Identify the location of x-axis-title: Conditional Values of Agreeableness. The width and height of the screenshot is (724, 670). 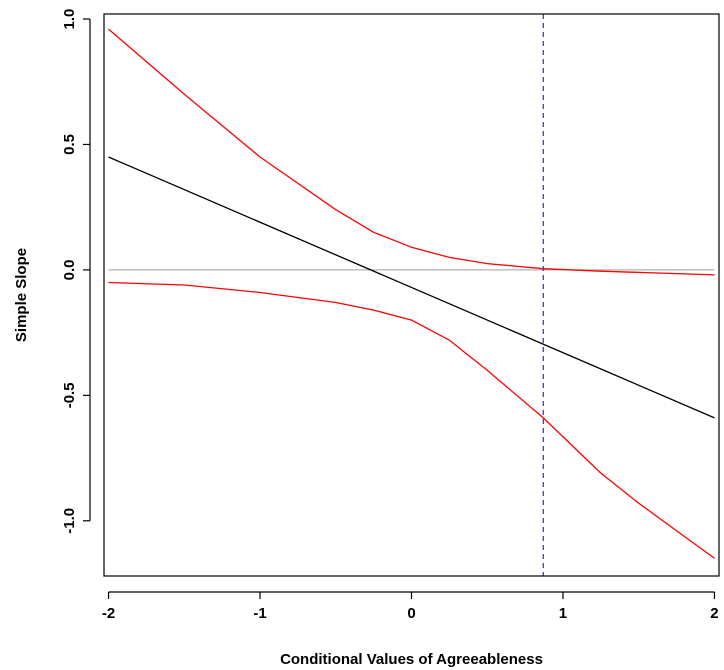
(411, 659).